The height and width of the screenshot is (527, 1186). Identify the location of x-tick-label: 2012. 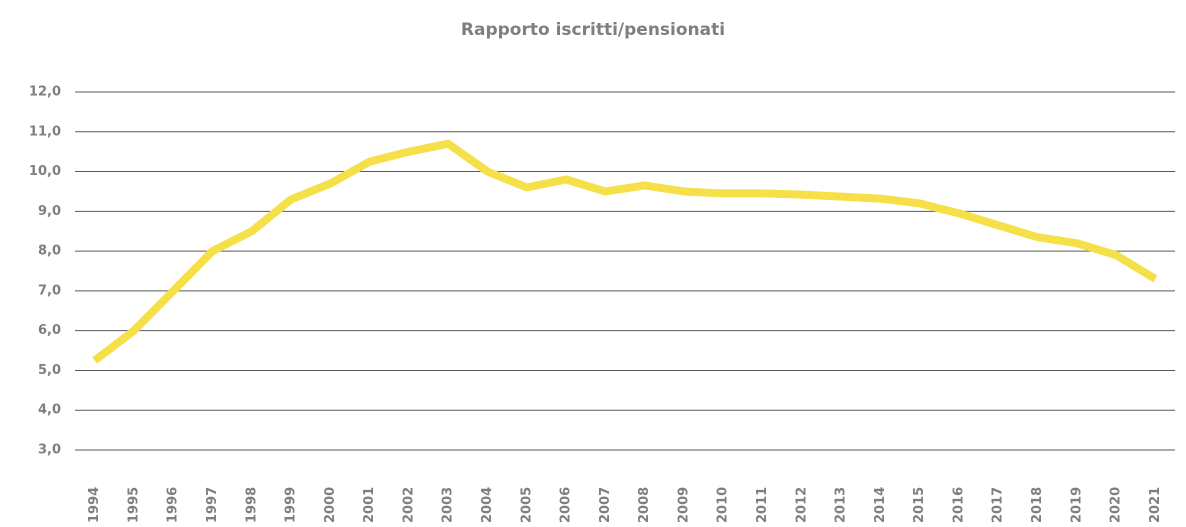
(801, 505).